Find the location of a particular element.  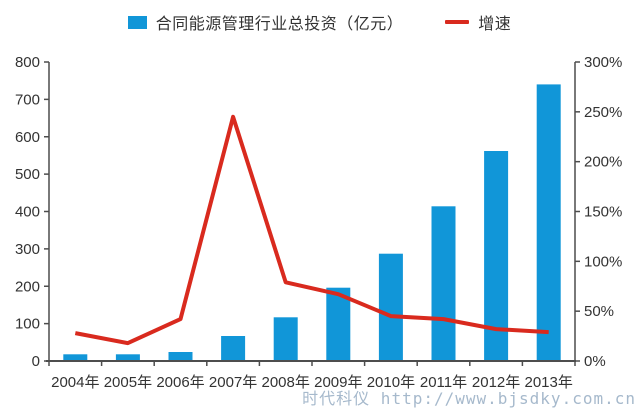

bar-series-swatch-icon is located at coordinates (137, 22).